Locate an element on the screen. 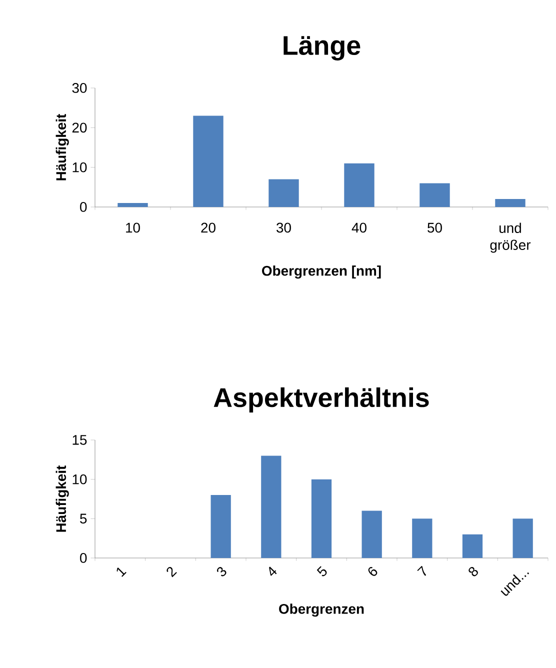 The width and height of the screenshot is (556, 668). x-axis-title: Obergrenzen is located at coordinates (321, 610).